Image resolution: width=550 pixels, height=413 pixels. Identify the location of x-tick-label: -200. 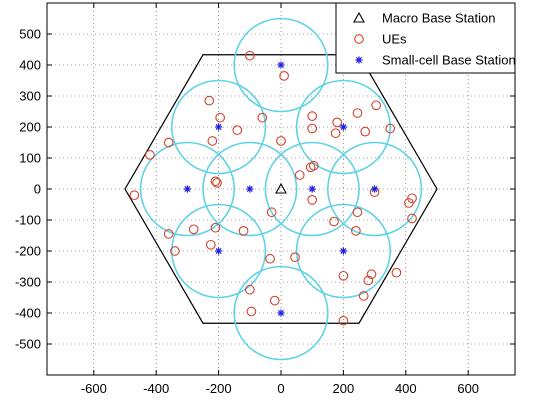
(219, 388).